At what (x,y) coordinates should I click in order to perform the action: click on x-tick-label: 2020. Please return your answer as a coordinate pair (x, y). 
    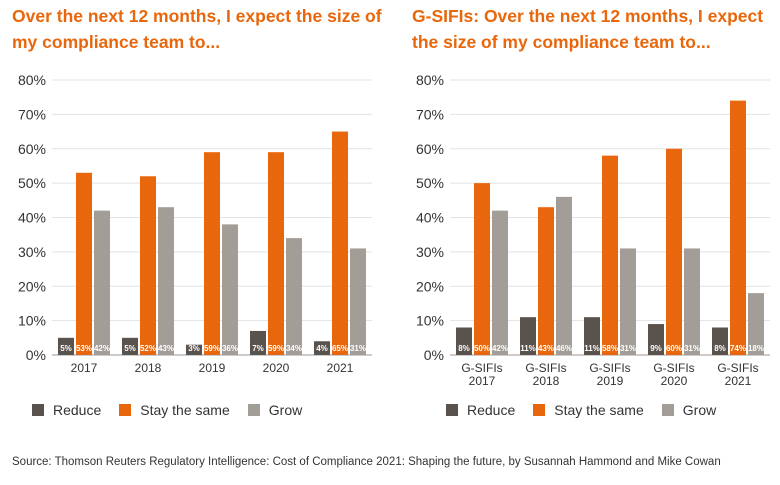
    Looking at the image, I should click on (276, 368).